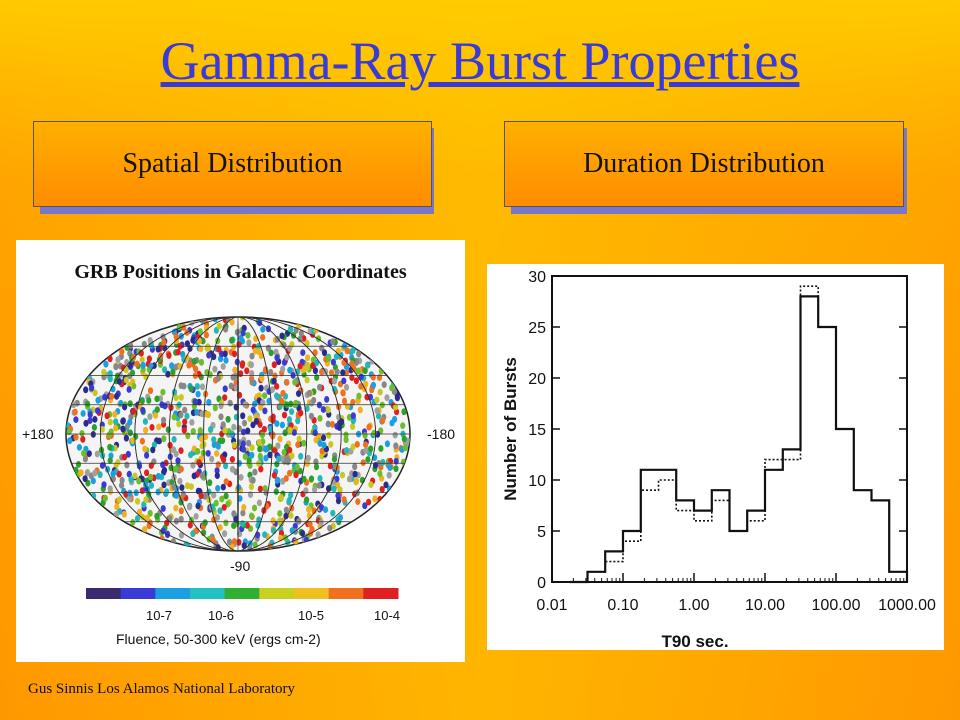  I want to click on colorbar-segment, so click(381, 593).